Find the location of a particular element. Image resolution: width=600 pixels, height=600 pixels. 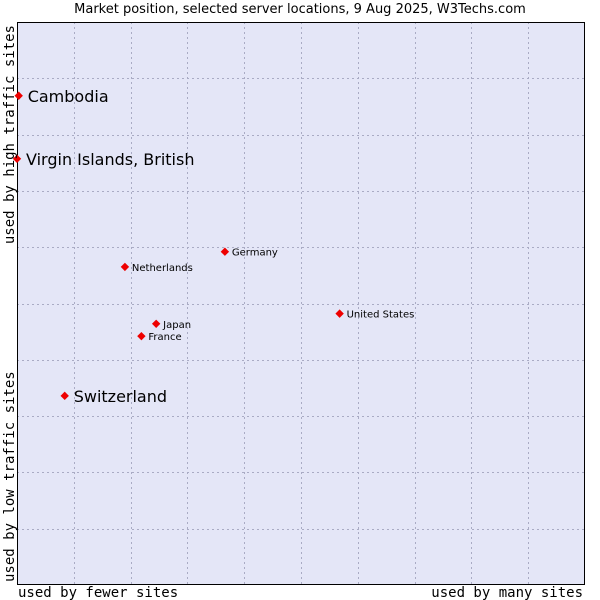

point-label: Germany is located at coordinates (255, 253).